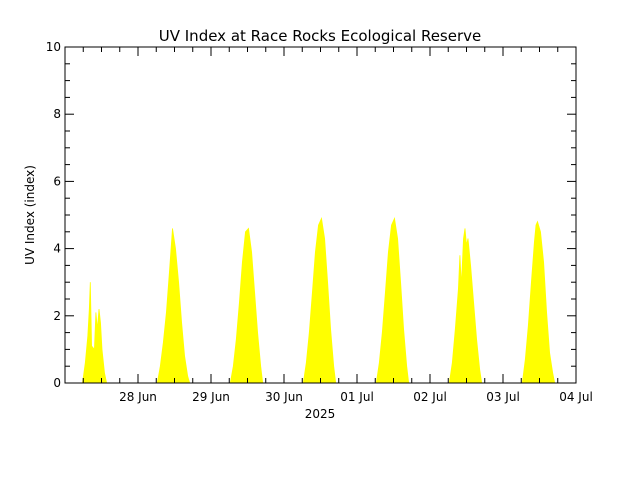  Describe the element at coordinates (284, 397) in the screenshot. I see `x-tick-label: 30 Jun` at that location.